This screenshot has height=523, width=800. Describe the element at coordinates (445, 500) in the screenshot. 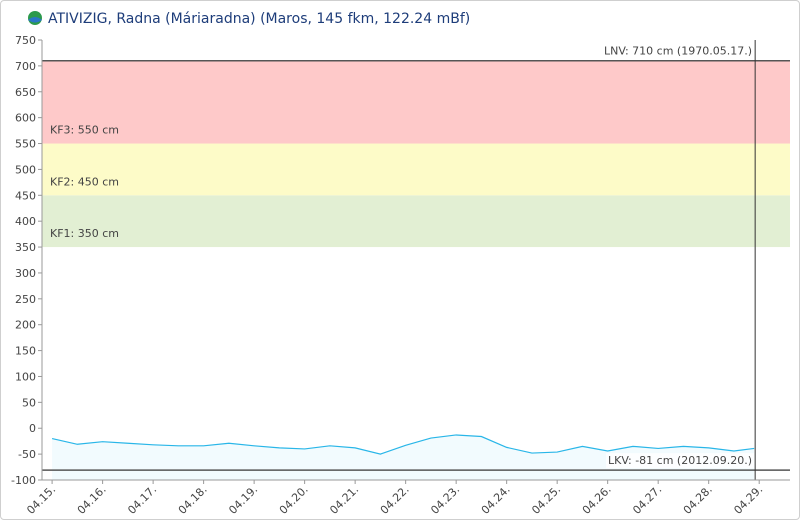

I see `x-tick-label: 04.23.` at that location.